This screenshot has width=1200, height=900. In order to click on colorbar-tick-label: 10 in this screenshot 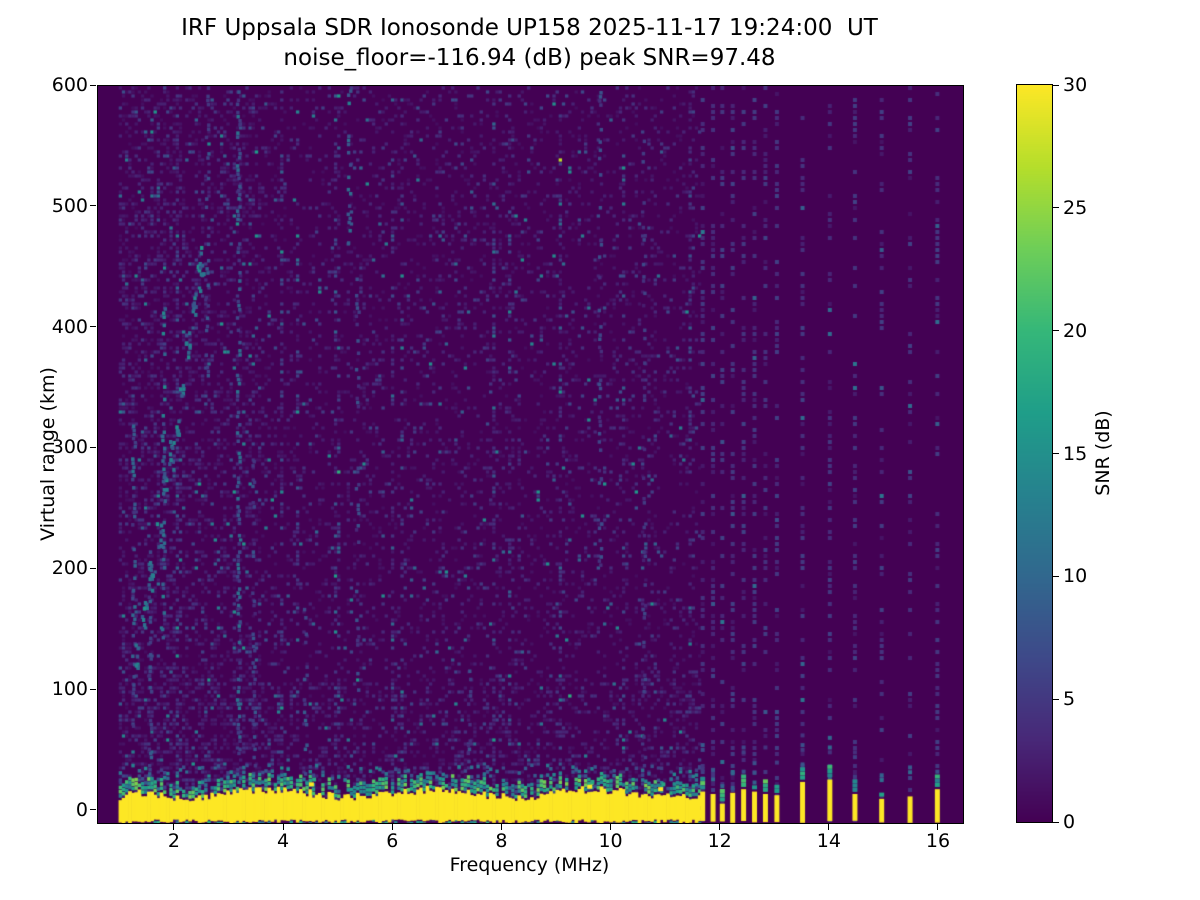, I will do `click(1075, 576)`.